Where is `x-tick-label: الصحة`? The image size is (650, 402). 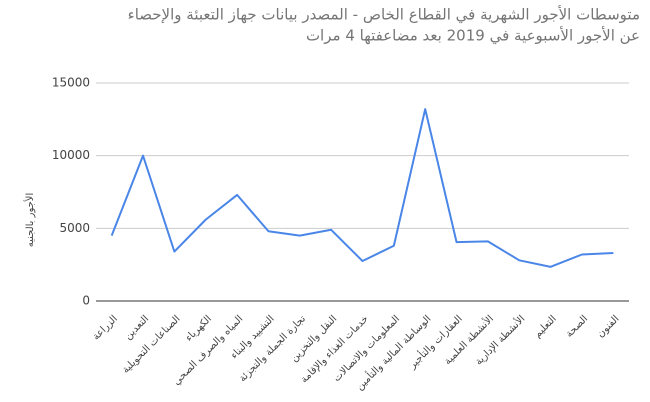 x-tick-label: الصحة is located at coordinates (577, 326).